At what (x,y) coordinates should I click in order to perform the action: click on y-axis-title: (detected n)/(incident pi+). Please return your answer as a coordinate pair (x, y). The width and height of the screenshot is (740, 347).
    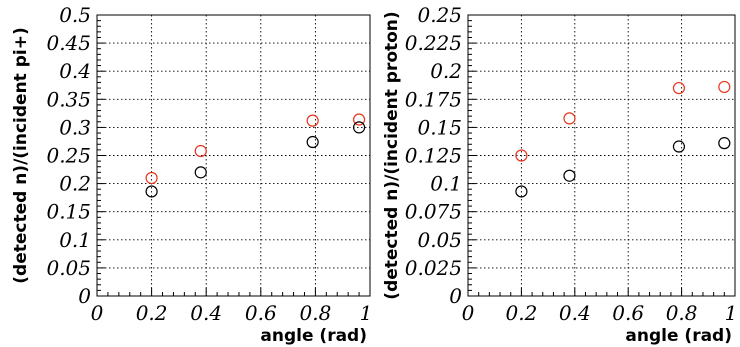
    Looking at the image, I should click on (21, 155).